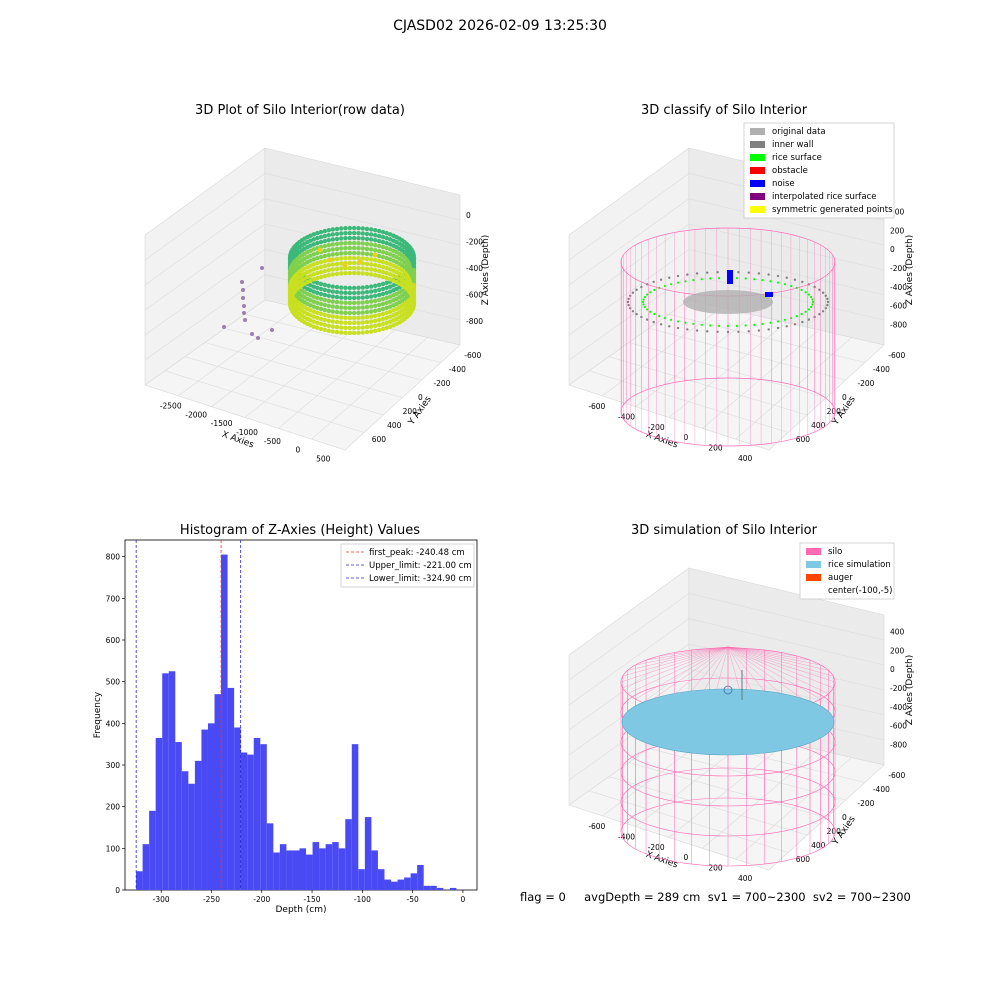 The height and width of the screenshot is (1000, 1000). I want to click on panel1-ztick-label: 0, so click(468, 215).